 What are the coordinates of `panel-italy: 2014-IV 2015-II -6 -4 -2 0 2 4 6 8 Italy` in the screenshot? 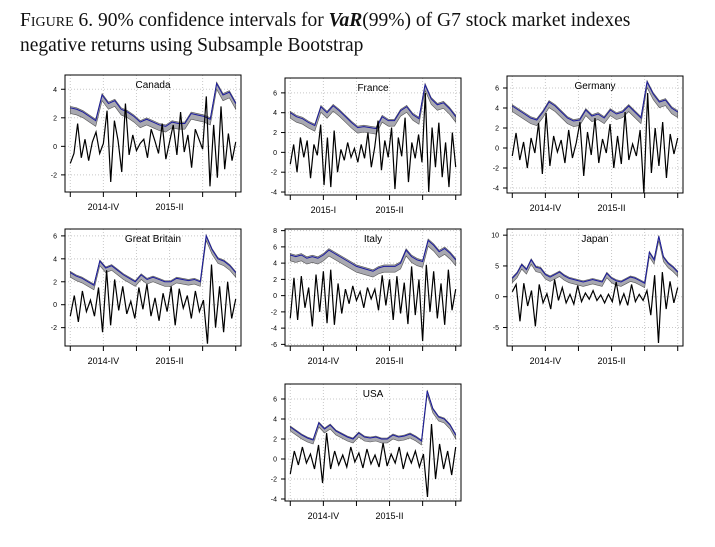 It's located at (370, 304).